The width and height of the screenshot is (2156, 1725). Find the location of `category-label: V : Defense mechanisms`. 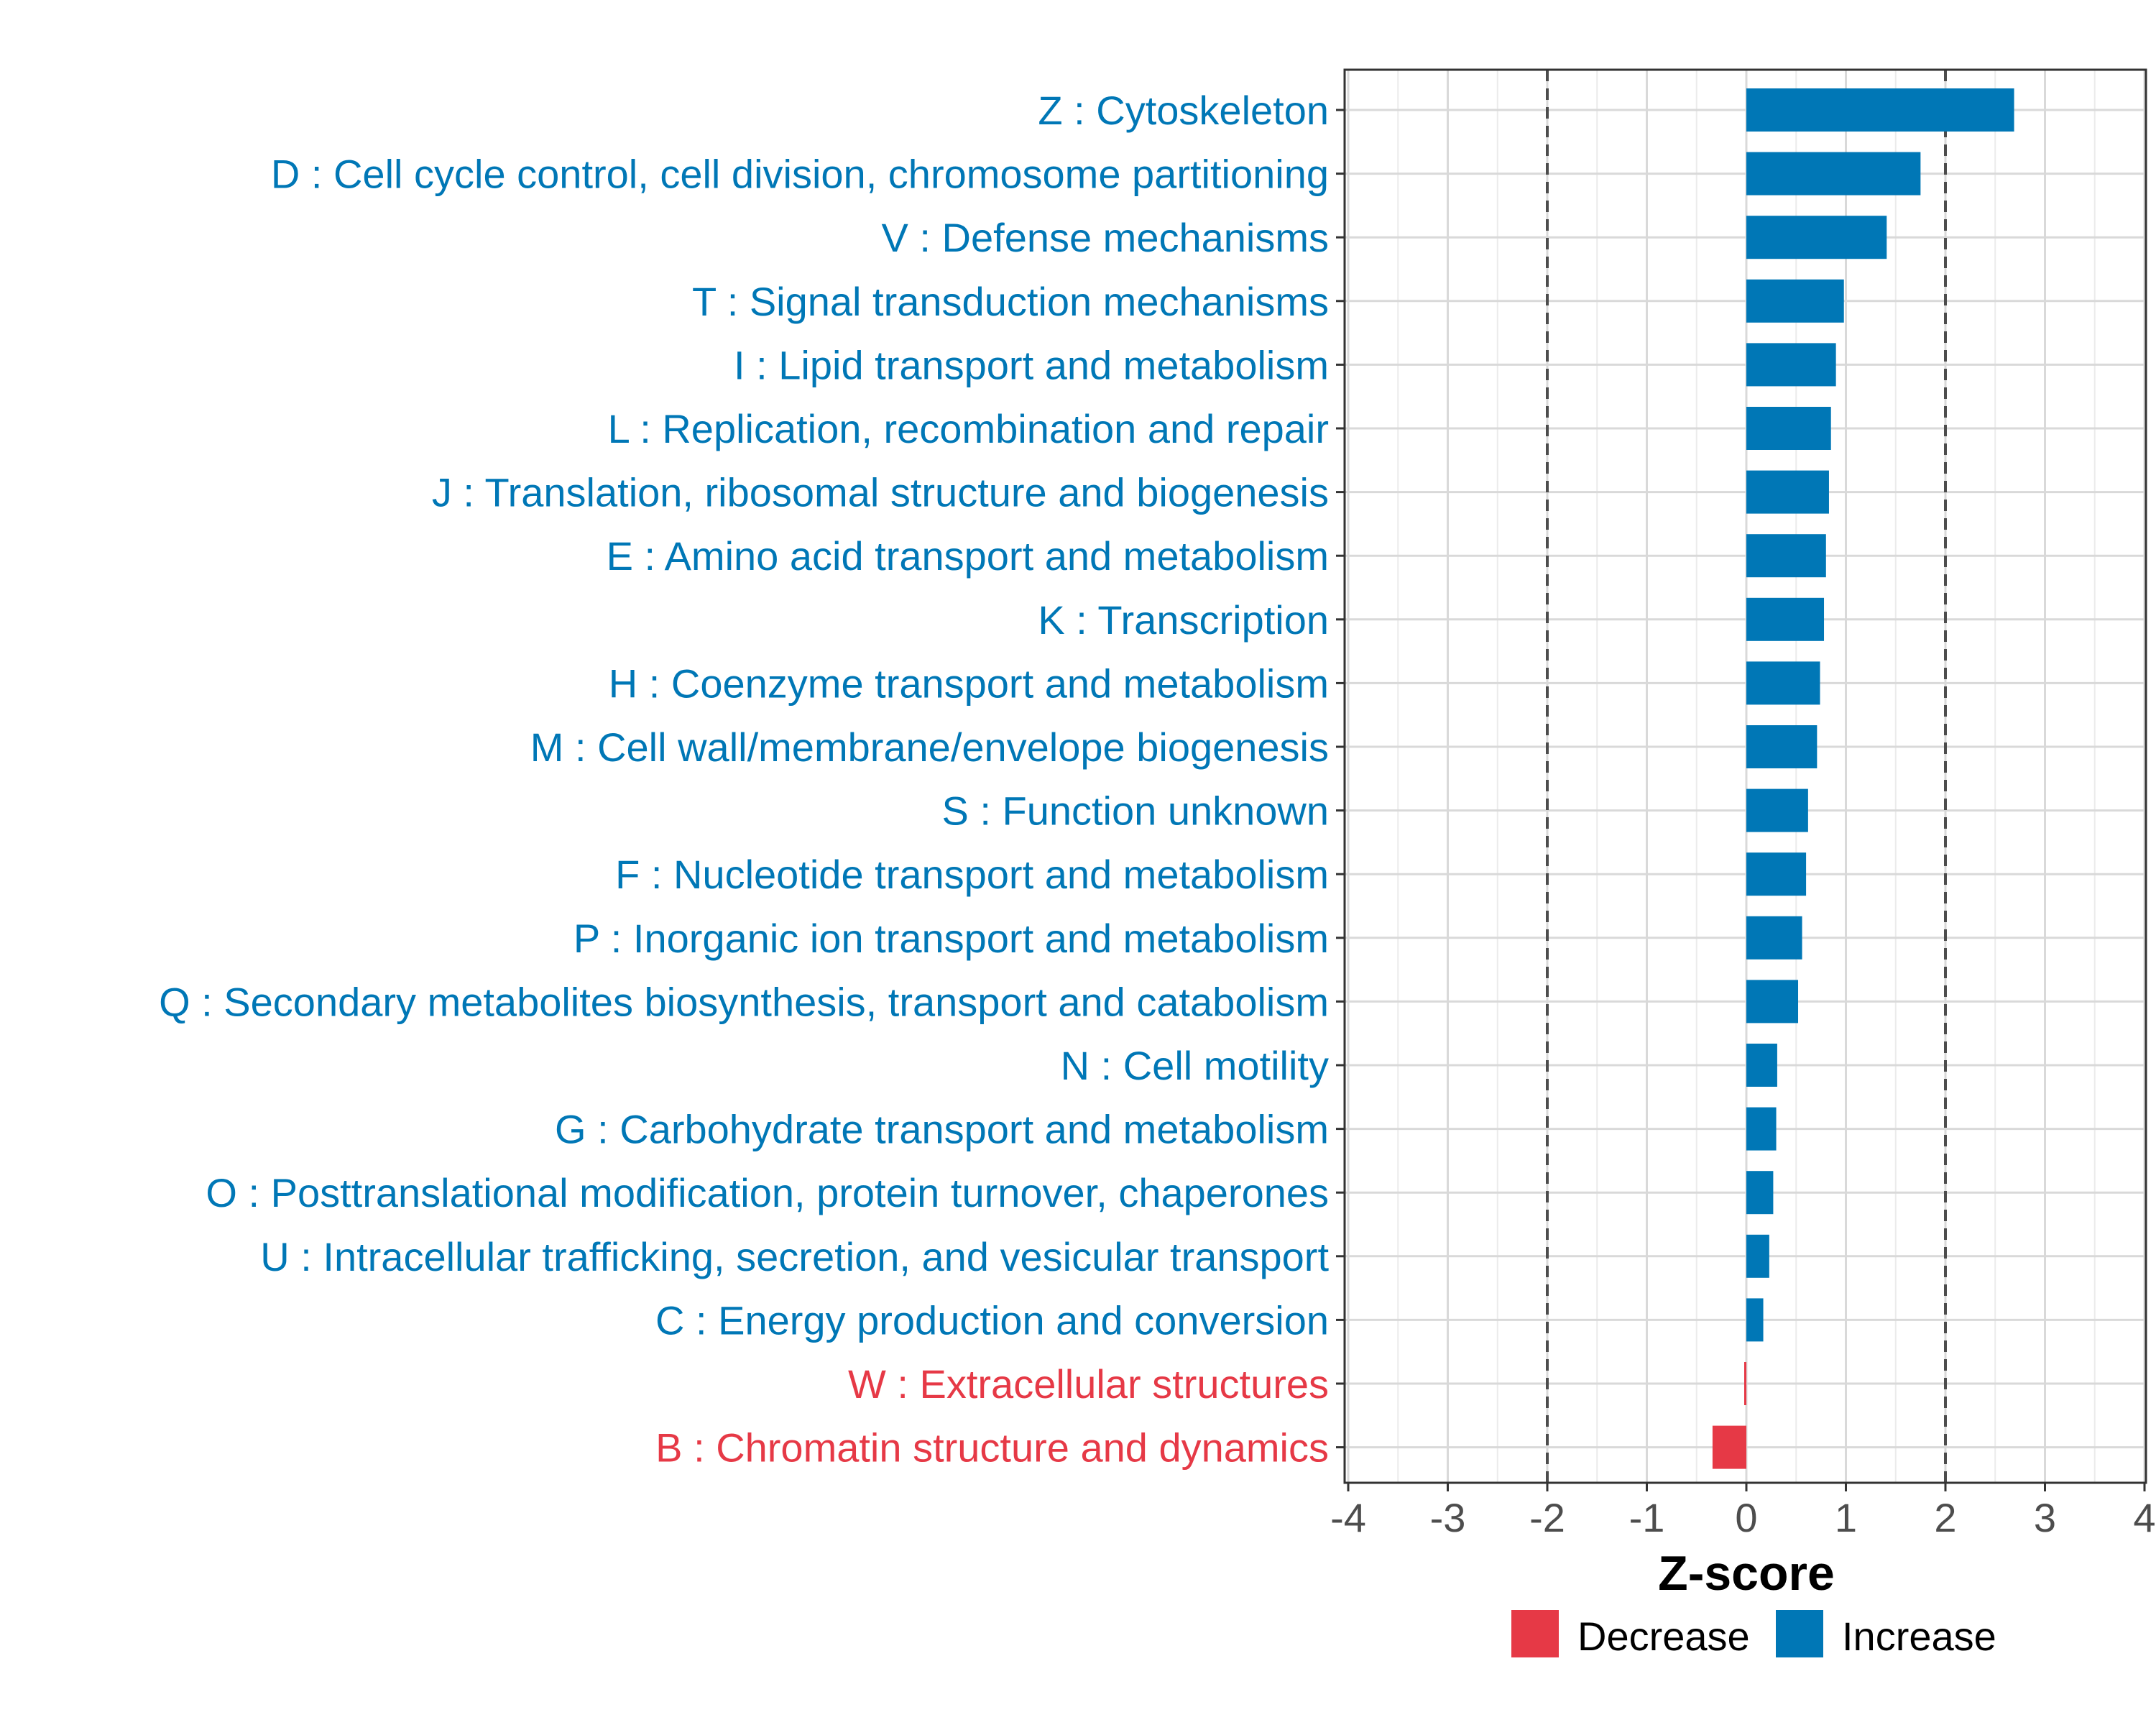

category-label: V : Defense mechanisms is located at coordinates (1106, 237).